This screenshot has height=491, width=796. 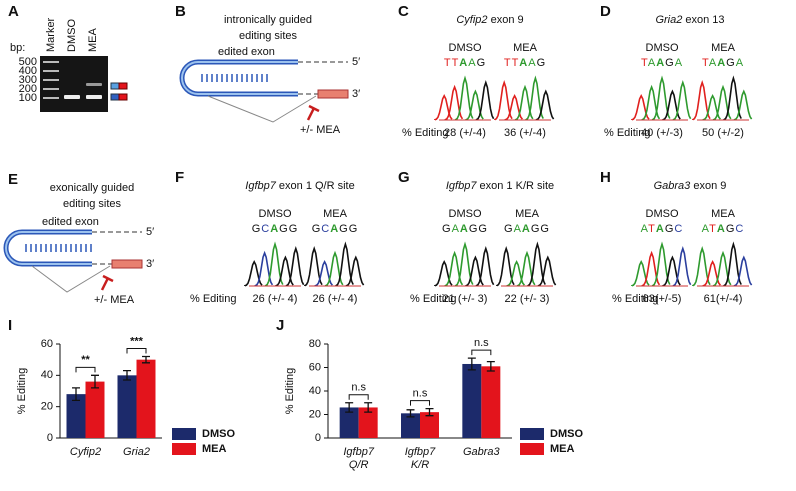 I want to click on ladder-label: 500, so click(x=28, y=62).